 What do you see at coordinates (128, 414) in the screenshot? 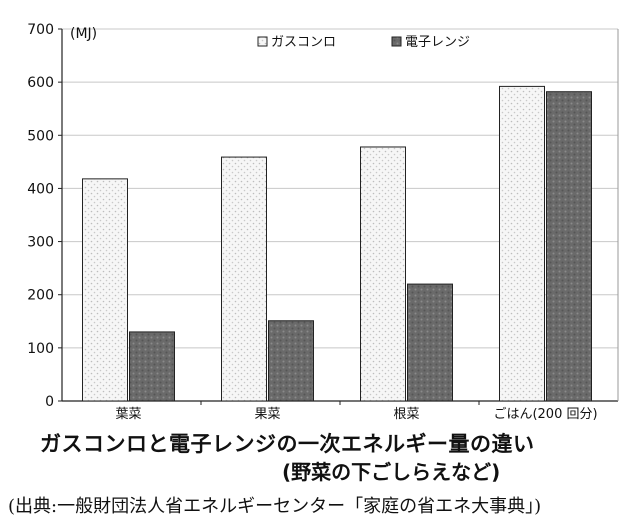
I see `x-tick-label: 葉菜` at bounding box center [128, 414].